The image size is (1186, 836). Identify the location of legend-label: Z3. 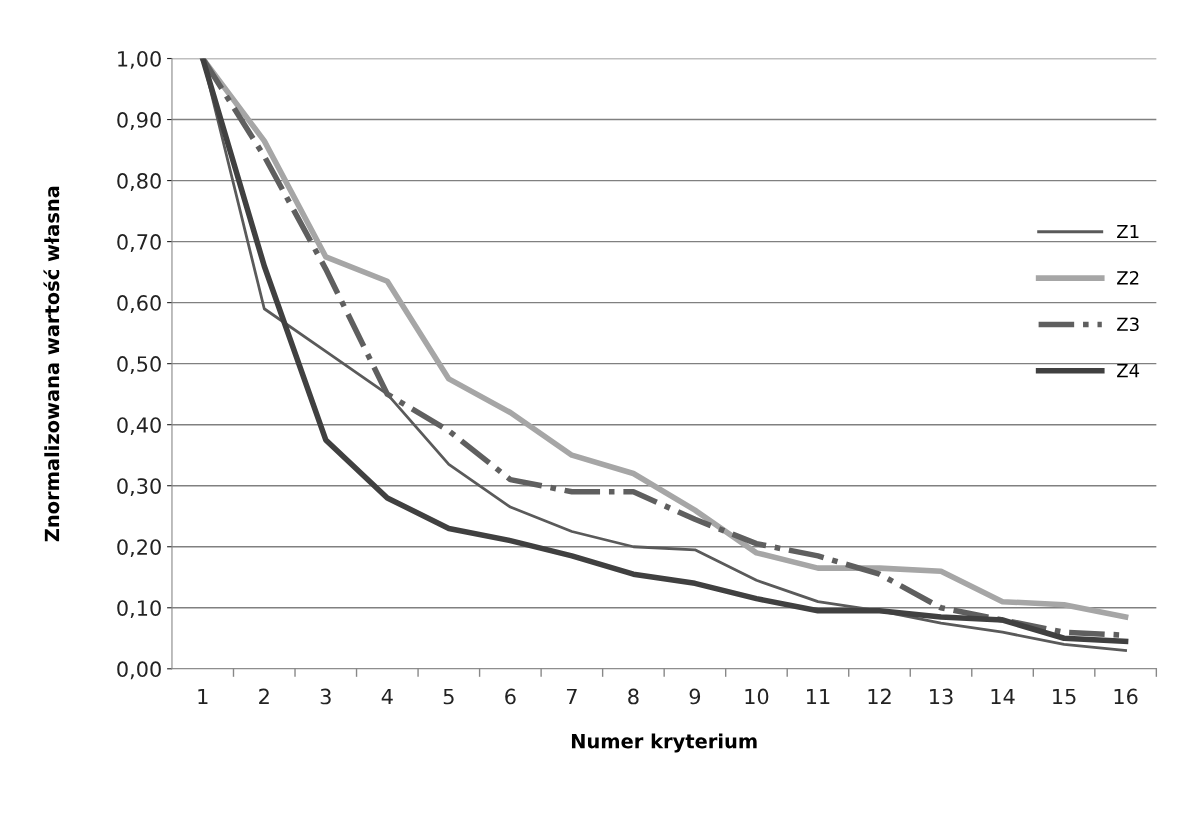
(1128, 324).